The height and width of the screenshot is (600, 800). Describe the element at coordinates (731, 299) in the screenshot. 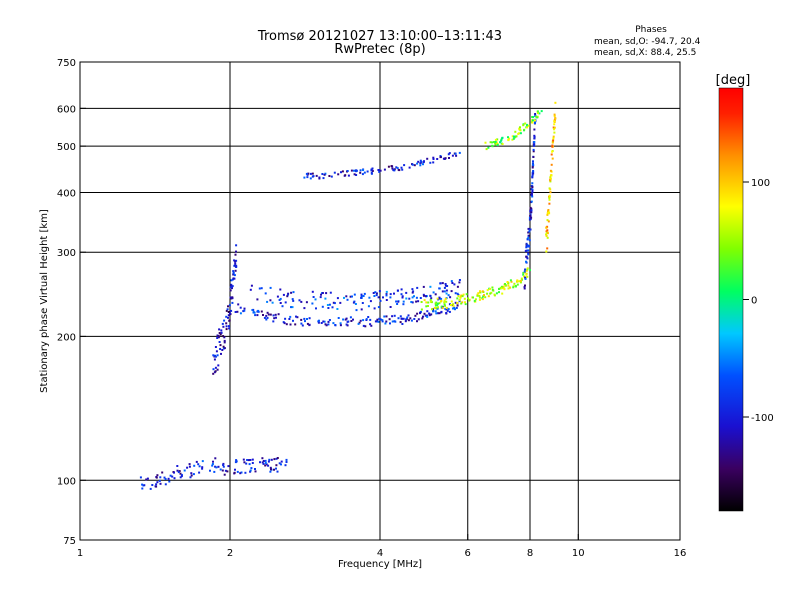

I see `colorbar` at that location.